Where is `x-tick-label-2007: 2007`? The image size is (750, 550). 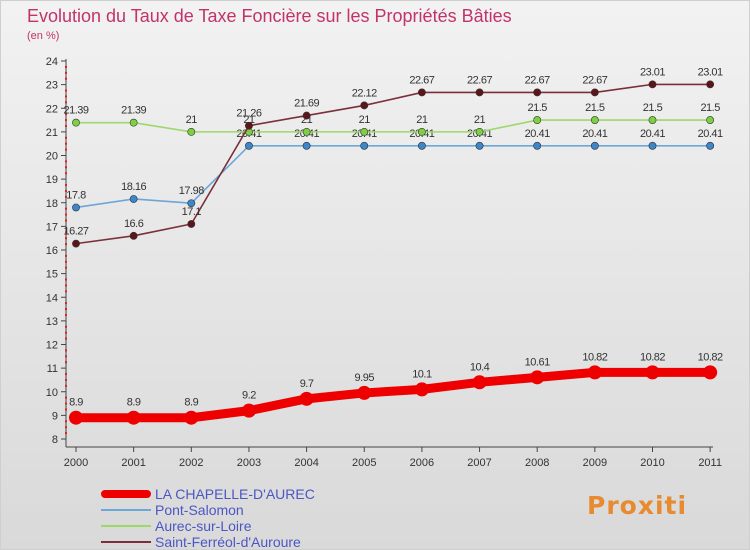
x-tick-label-2007: 2007 is located at coordinates (479, 463).